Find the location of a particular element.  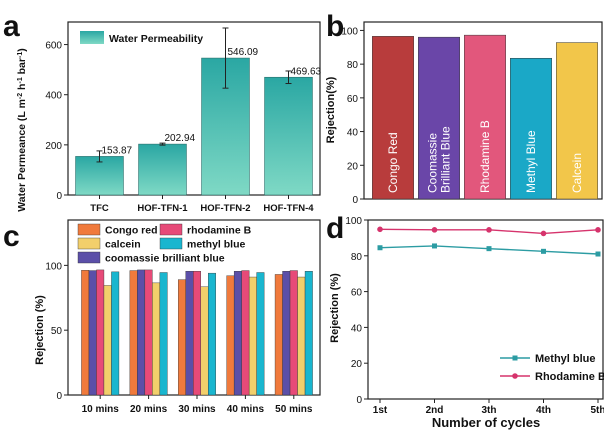

panel-c-ylabel: Rejection (%) is located at coordinates (40, 330).